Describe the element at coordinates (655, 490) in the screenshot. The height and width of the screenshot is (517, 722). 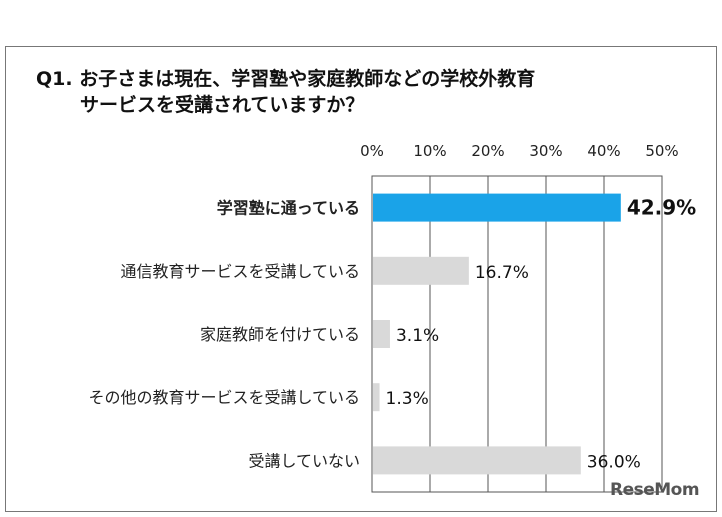
I see `resemom-logo: ReseMom` at that location.